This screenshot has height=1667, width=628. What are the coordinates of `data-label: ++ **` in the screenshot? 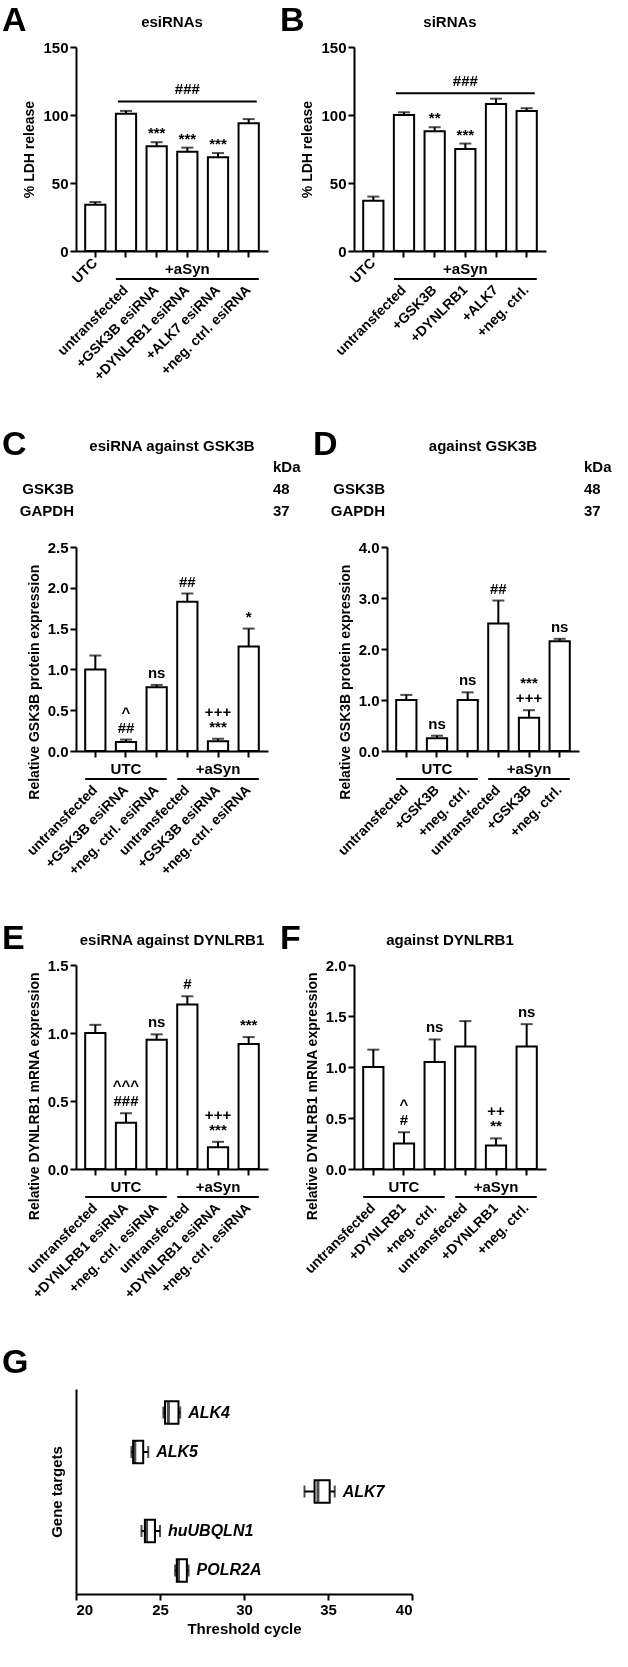 It's located at (496, 1118).